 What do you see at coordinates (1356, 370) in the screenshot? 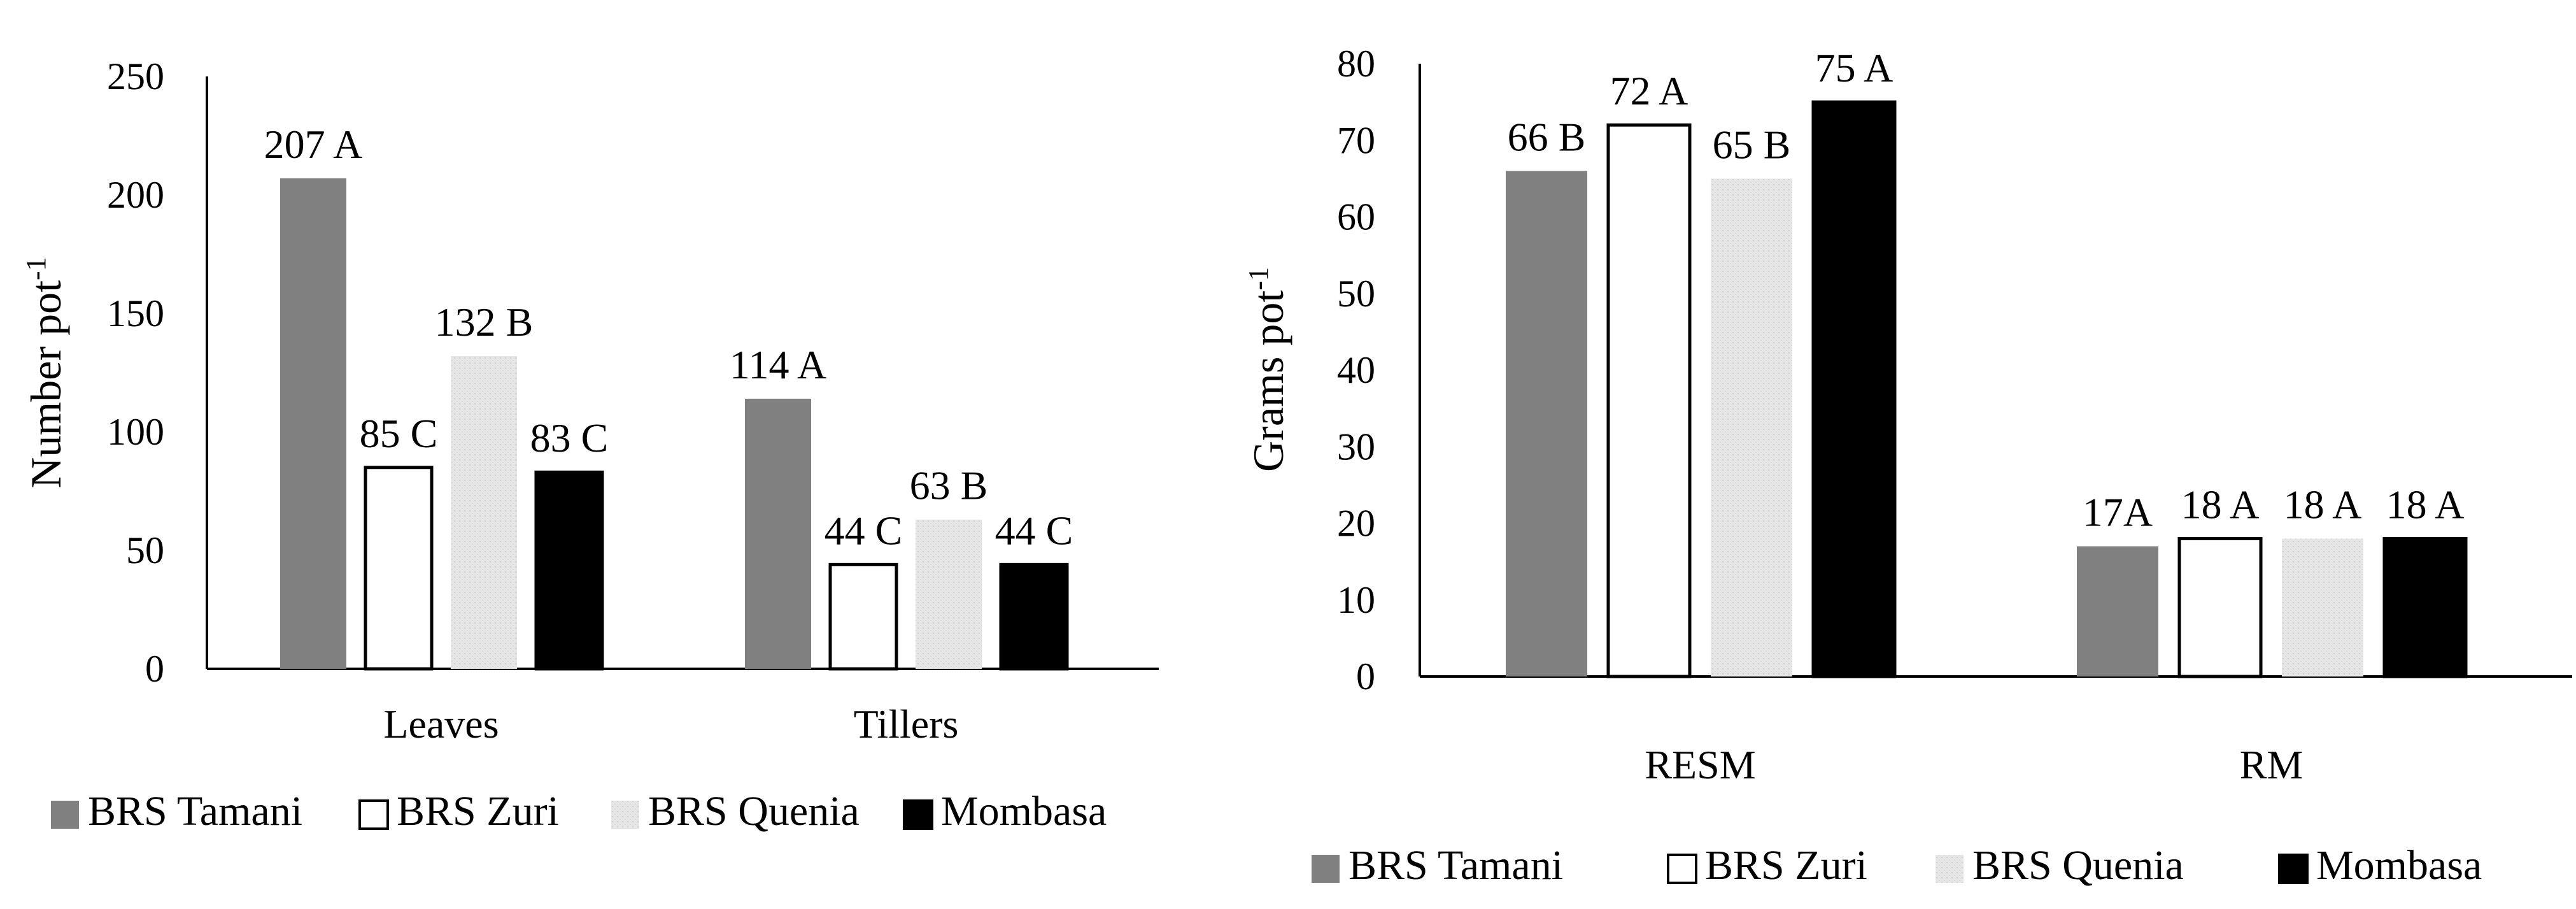
I see `y-tick-label: 40` at bounding box center [1356, 370].